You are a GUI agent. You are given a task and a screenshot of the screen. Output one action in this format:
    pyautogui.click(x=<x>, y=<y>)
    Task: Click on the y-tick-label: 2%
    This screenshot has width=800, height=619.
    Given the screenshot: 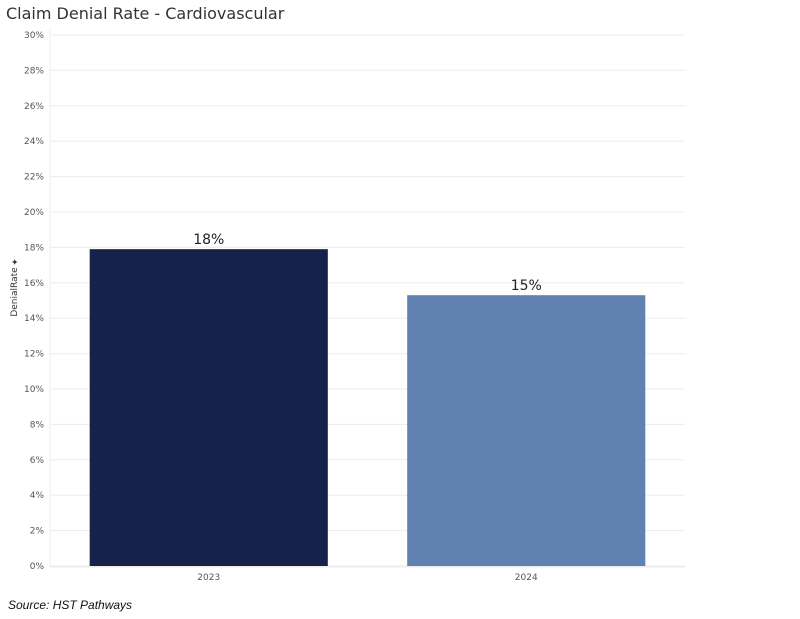 What is the action you would take?
    pyautogui.click(x=37, y=532)
    